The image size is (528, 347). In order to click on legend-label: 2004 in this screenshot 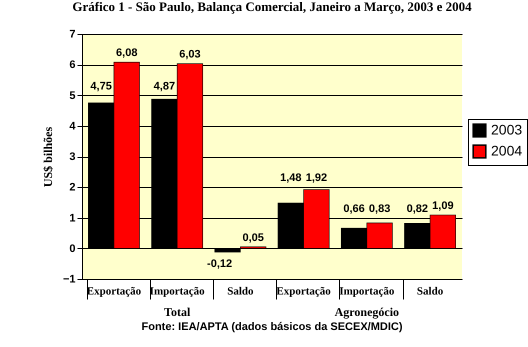, I will do `click(506, 150)`.